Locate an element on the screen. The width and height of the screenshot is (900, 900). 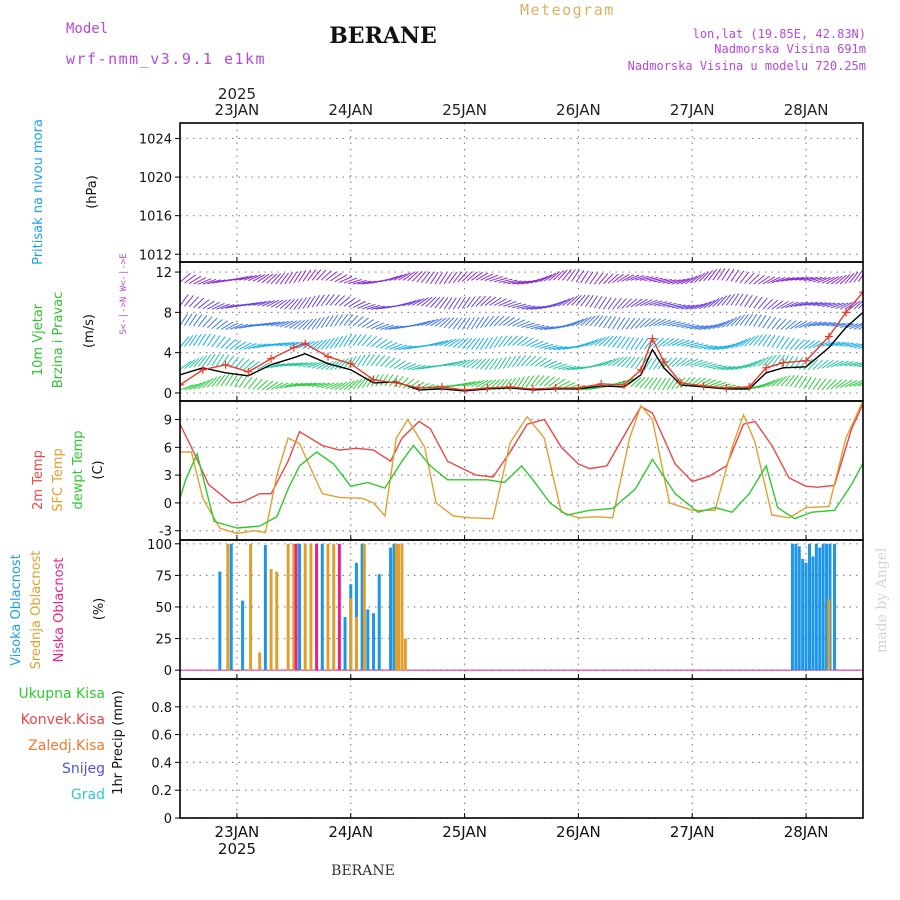
bottom-year-label: 2025 is located at coordinates (237, 849).